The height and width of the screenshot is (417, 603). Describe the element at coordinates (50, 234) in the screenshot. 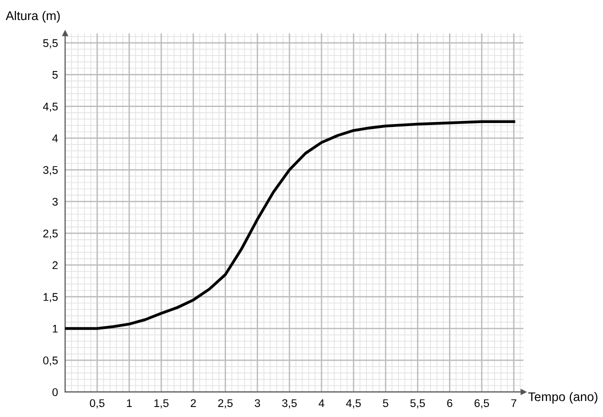

I see `y-tick-label: 2,5` at that location.